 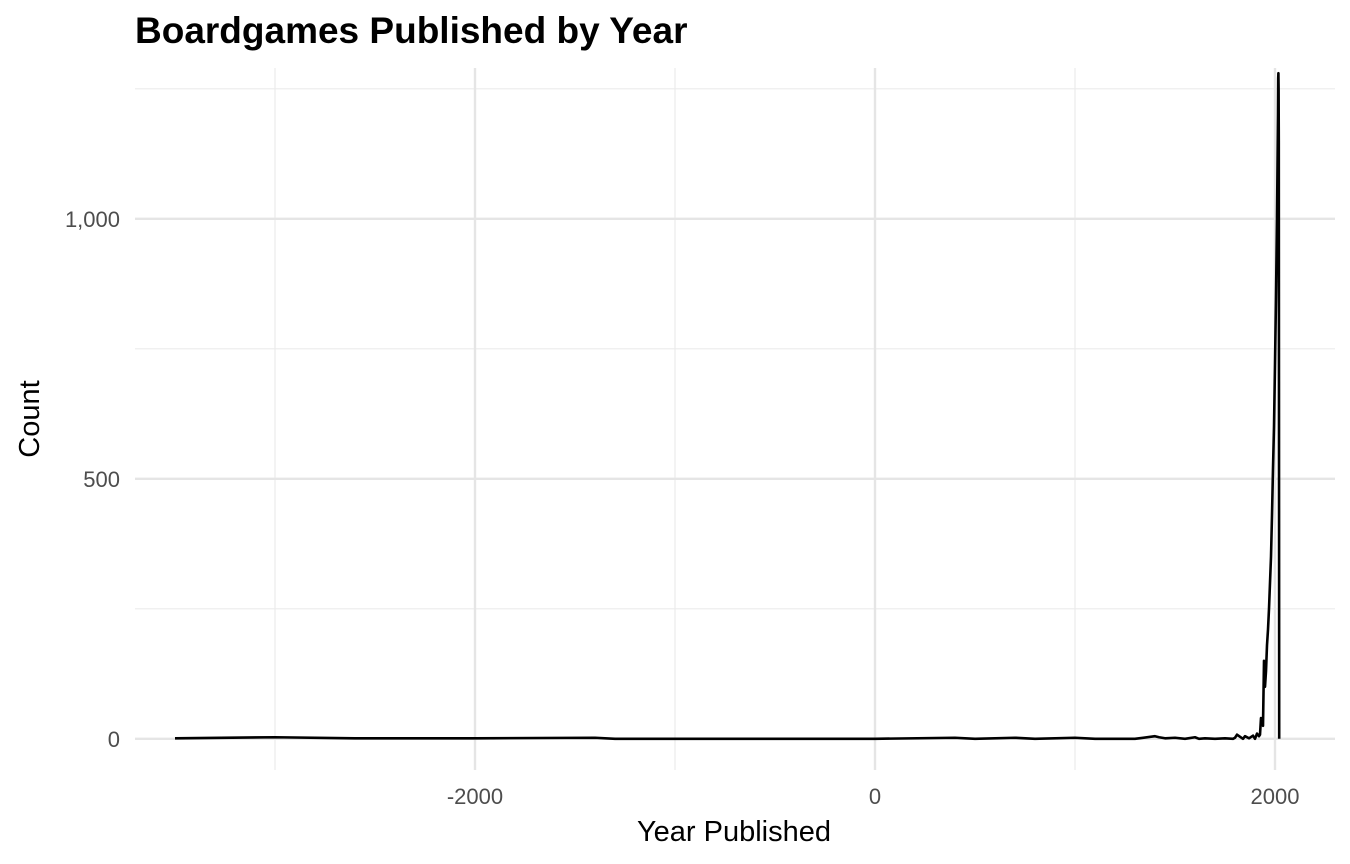 I want to click on x-tick-label: 0, so click(x=875, y=796).